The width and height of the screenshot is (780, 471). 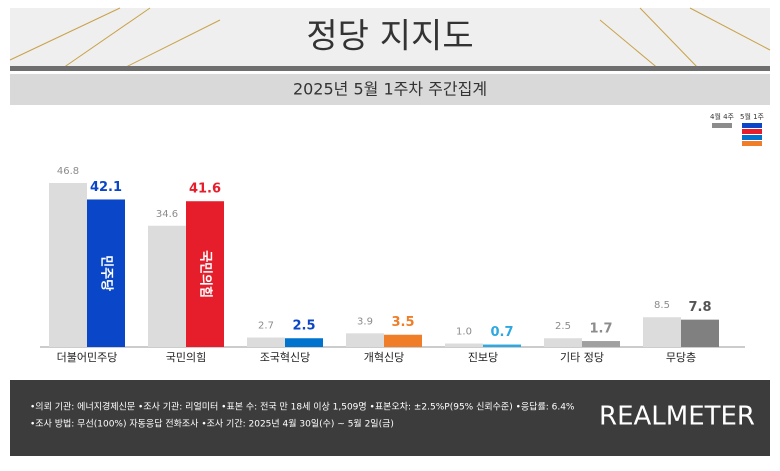 What do you see at coordinates (483, 357) in the screenshot?
I see `x-tick-label: 진보당` at bounding box center [483, 357].